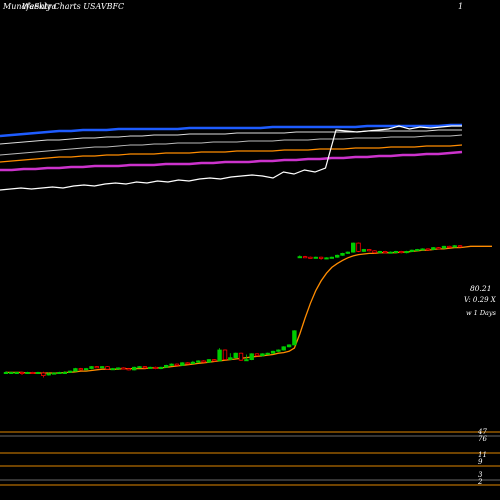 The image size is (500, 500). What do you see at coordinates (480, 482) in the screenshot?
I see `indicator-label: 2` at bounding box center [480, 482].